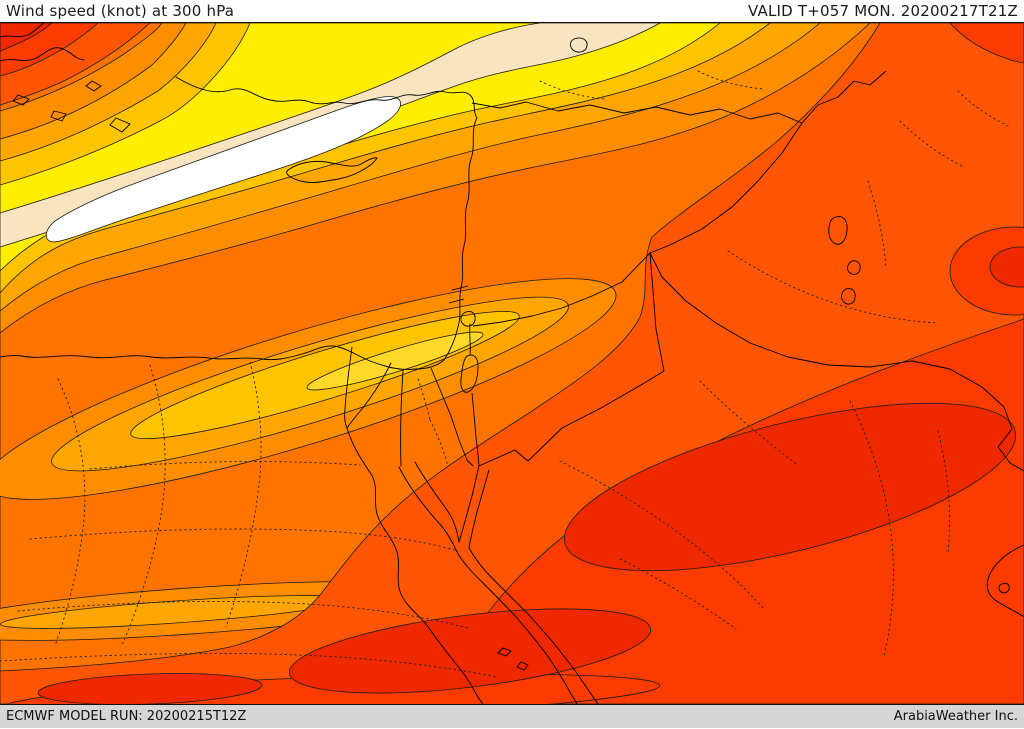  Describe the element at coordinates (395, 361) in the screenshot. I see `band-ridge-golden-core` at that location.